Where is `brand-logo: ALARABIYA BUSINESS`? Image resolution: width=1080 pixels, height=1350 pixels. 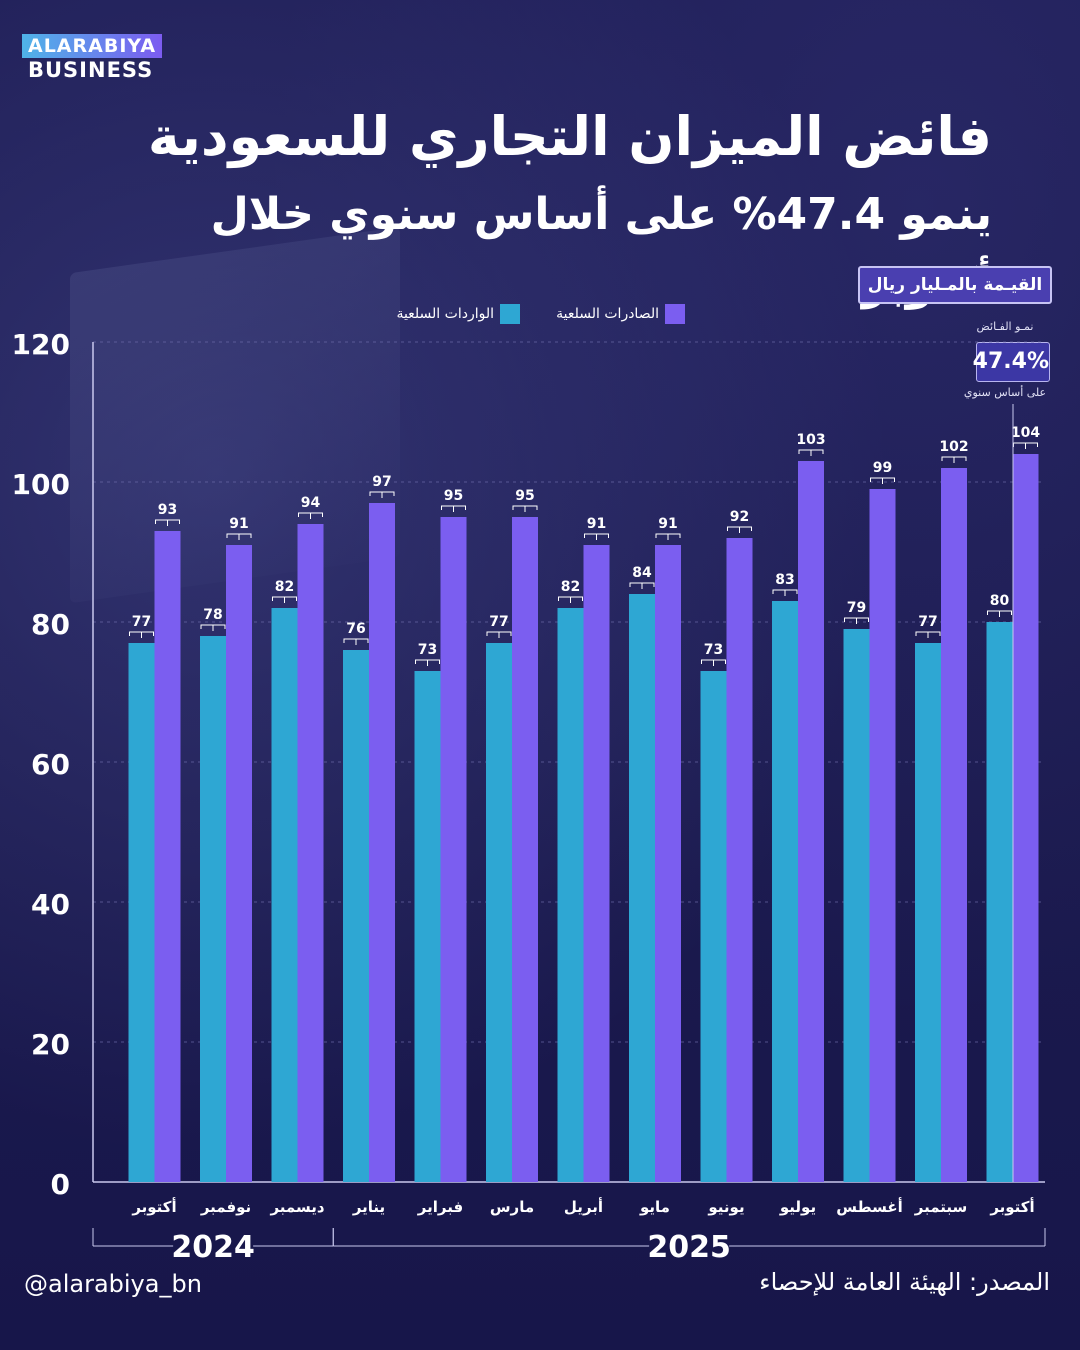
brand-logo: ALARABIYA BUSINESS is located at coordinates (92, 58).